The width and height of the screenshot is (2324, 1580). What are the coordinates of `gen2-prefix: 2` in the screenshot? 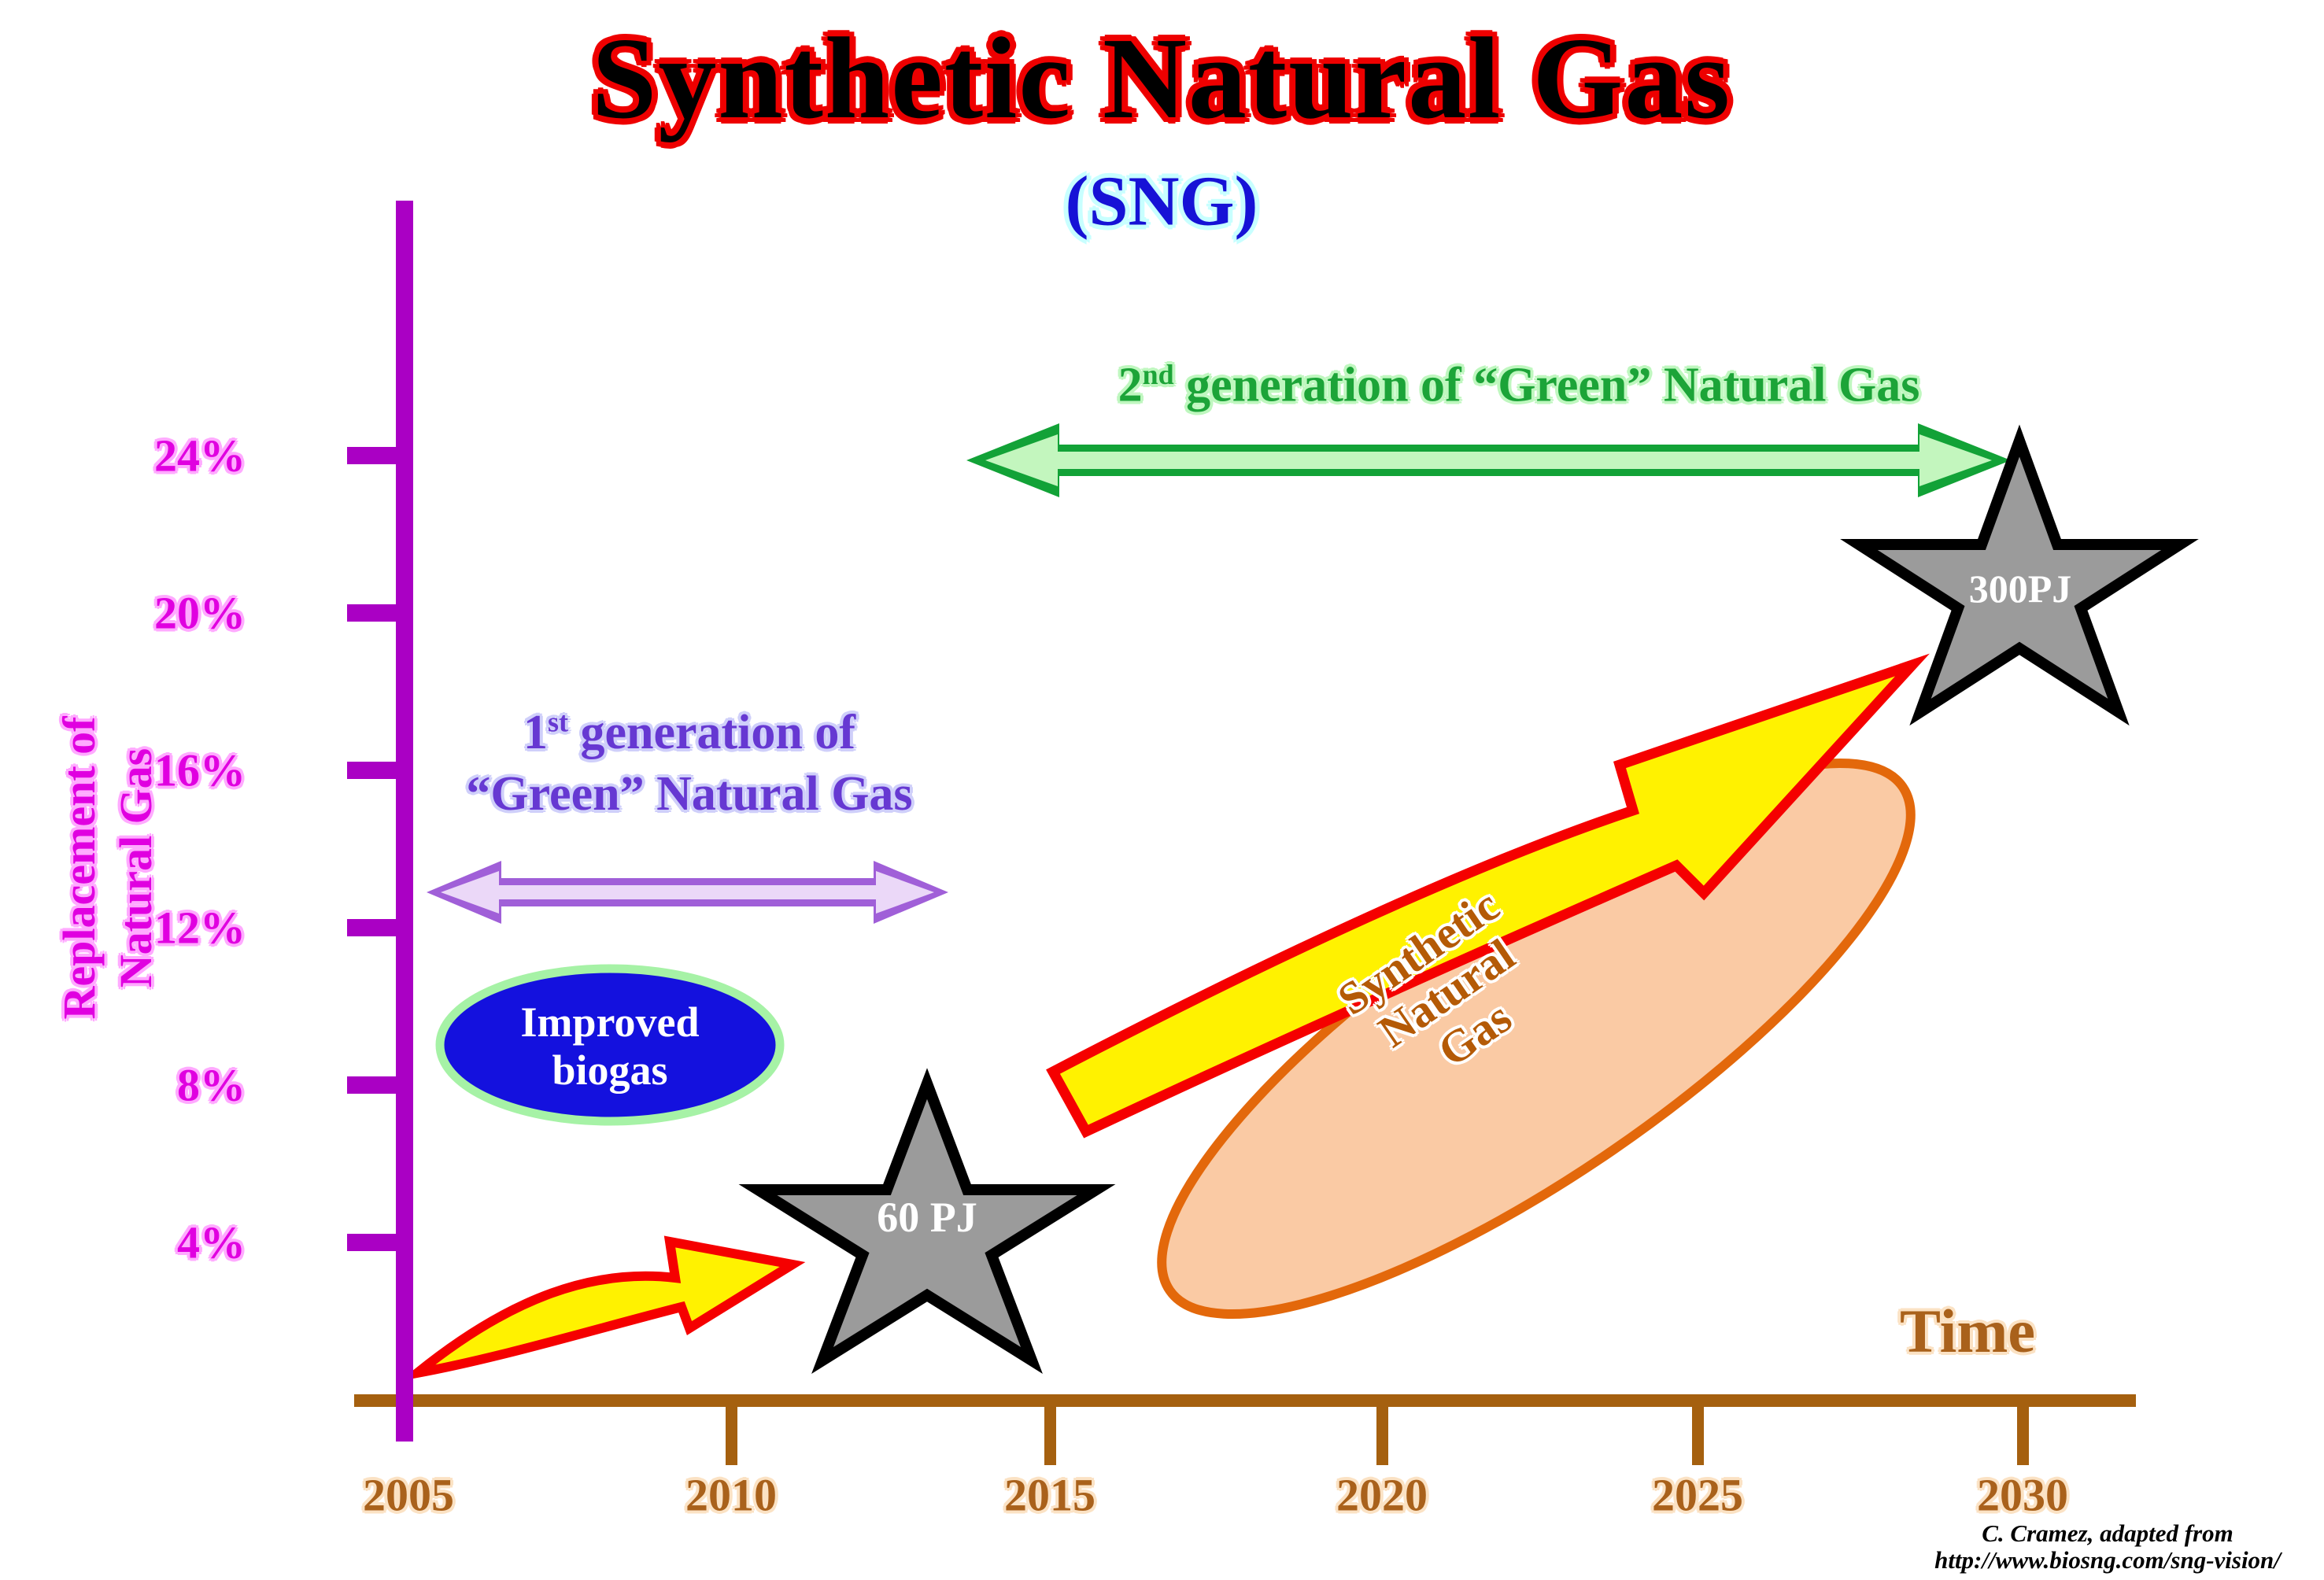 It's located at (1130, 385).